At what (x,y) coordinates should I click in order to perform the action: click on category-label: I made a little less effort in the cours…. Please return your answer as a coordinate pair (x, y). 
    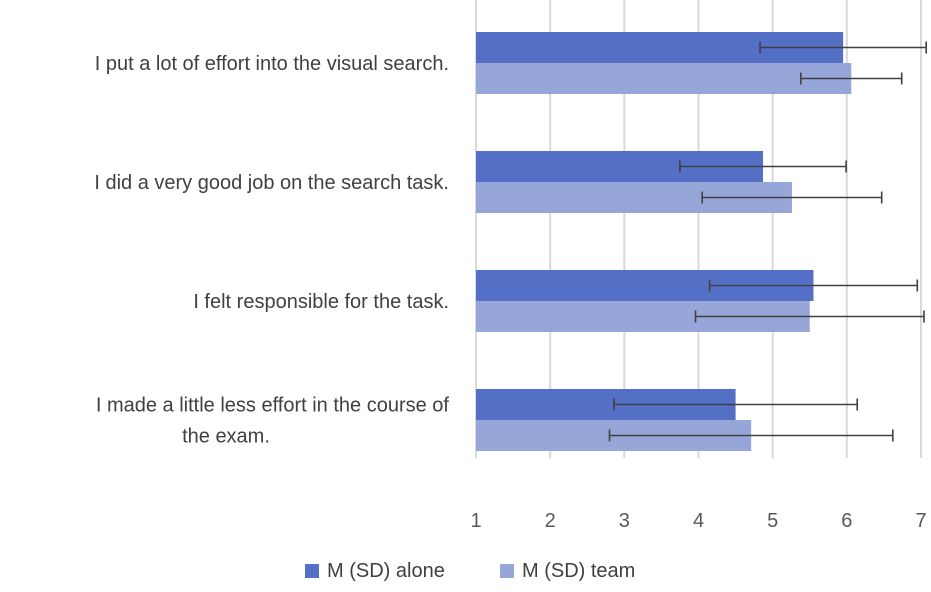
    Looking at the image, I should click on (273, 406).